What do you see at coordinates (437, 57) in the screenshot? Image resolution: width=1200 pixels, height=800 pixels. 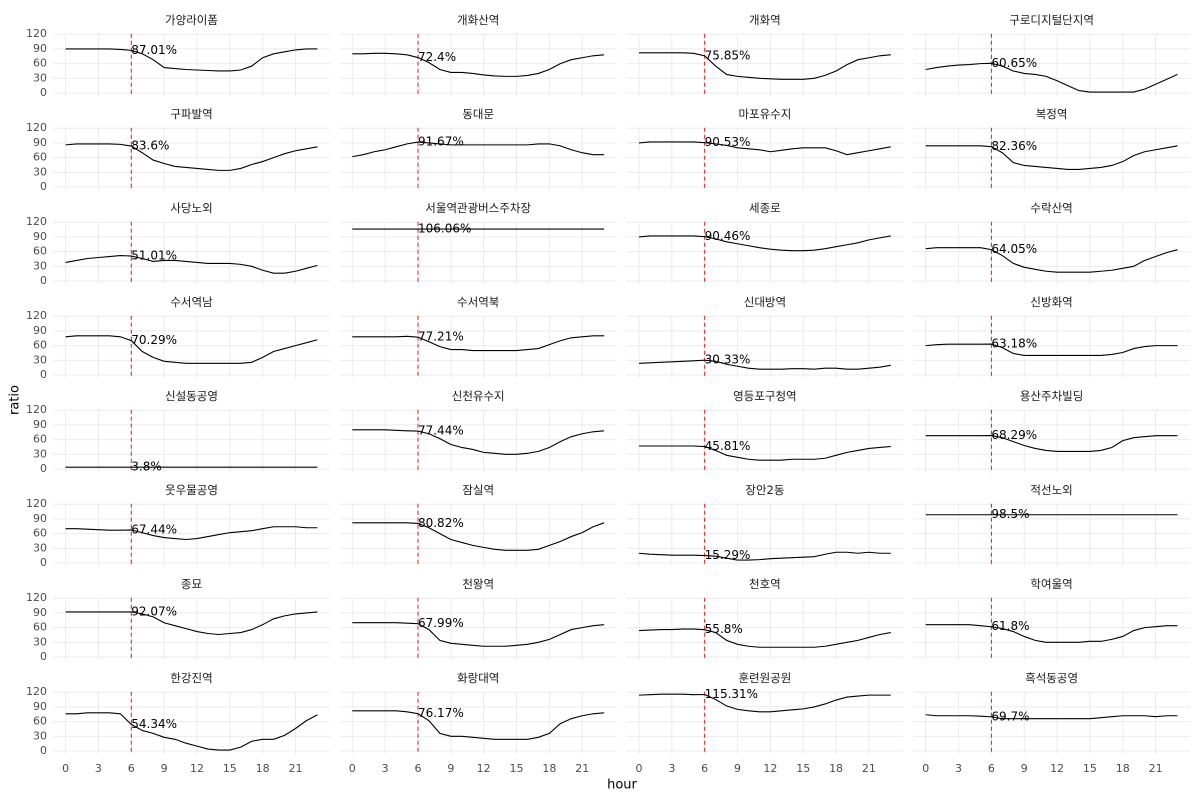 I see `annotation: 72.4%` at bounding box center [437, 57].